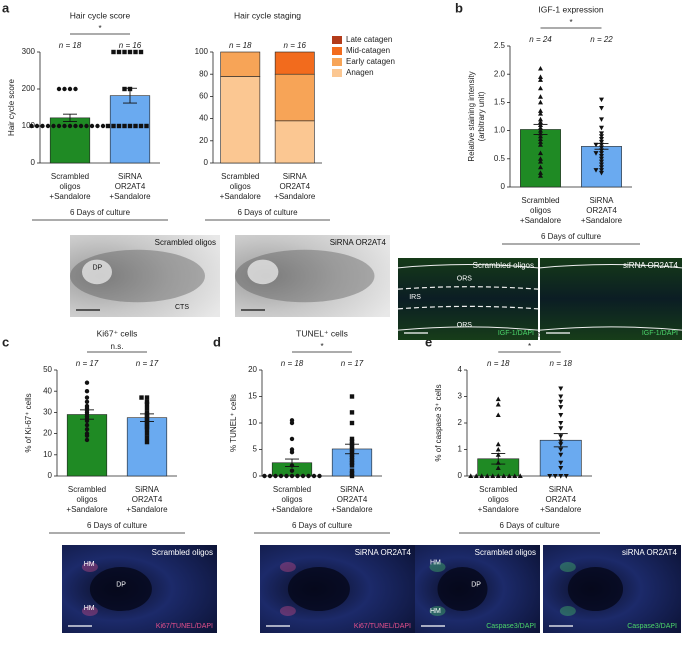 This screenshot has height=645, width=685. Describe the element at coordinates (500, 73) in the screenshot. I see `y-tick-label: 2.0` at that location.